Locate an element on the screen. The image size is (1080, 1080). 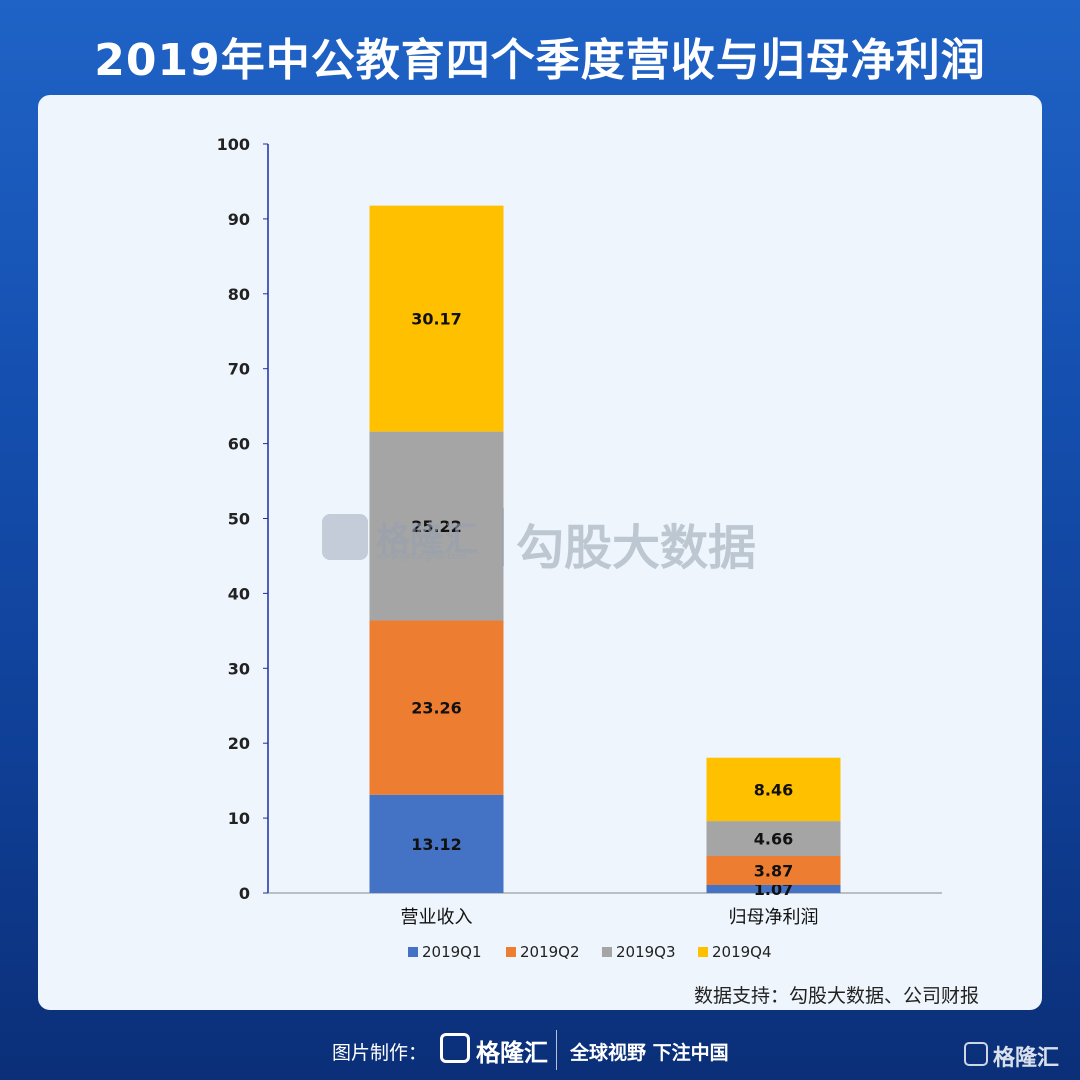
footer-slogan: 全球视野 下注中国 is located at coordinates (649, 1053).